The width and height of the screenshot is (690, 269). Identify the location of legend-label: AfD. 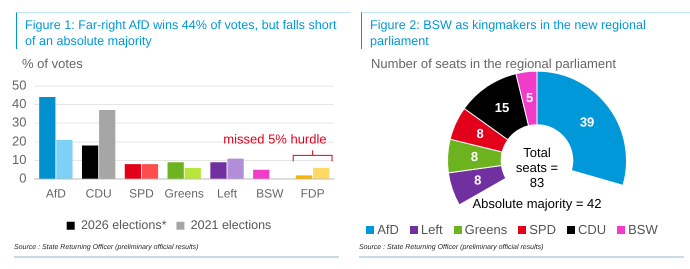
(387, 229).